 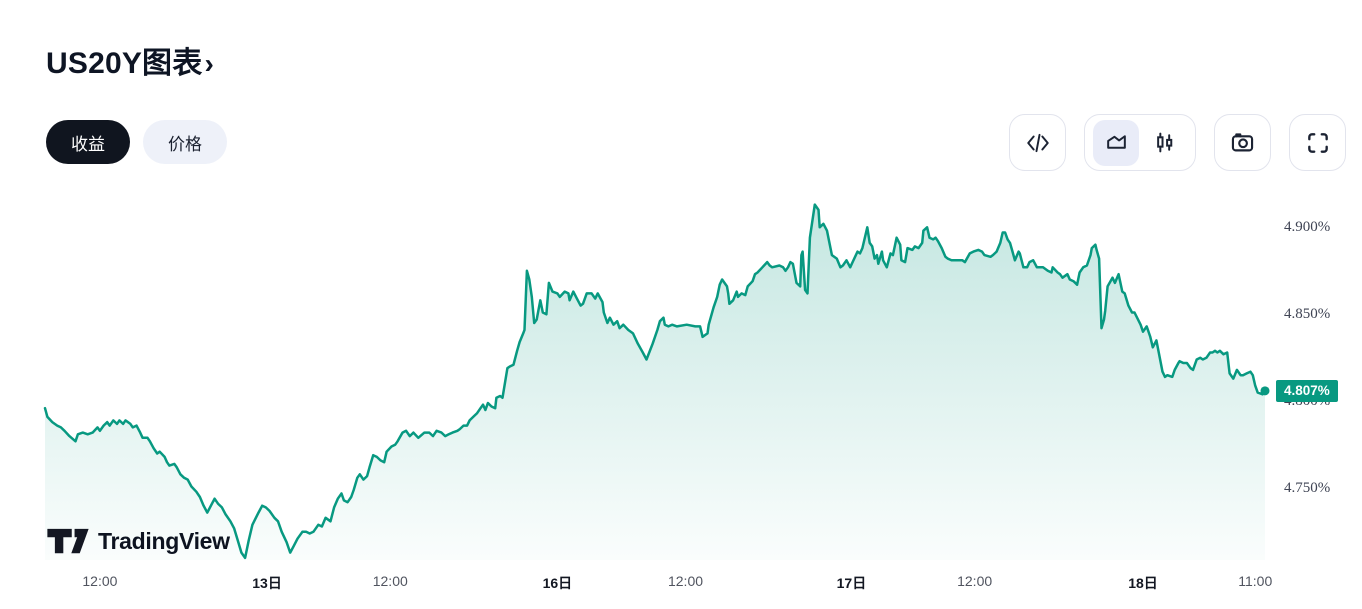 I want to click on view-toggle: 收益 价格, so click(x=136, y=142).